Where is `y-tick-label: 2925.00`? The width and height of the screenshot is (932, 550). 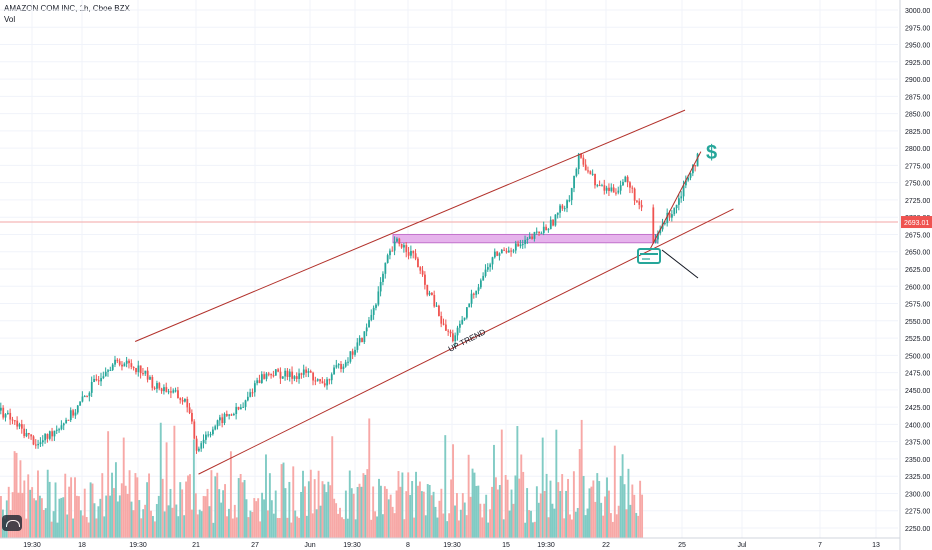 y-tick-label: 2925.00 is located at coordinates (917, 63).